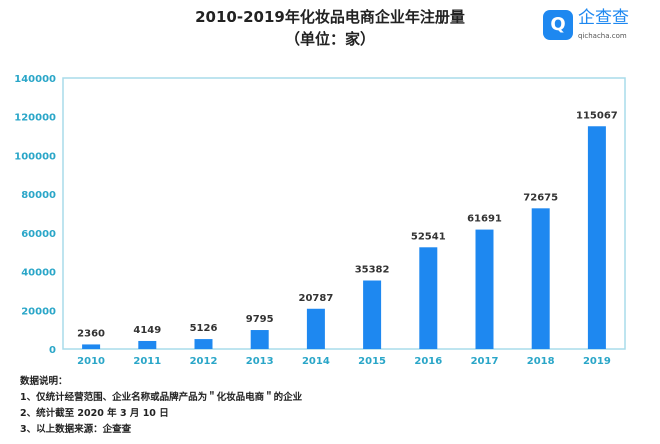 The width and height of the screenshot is (660, 444). Describe the element at coordinates (316, 298) in the screenshot. I see `data-label: 20787` at that location.